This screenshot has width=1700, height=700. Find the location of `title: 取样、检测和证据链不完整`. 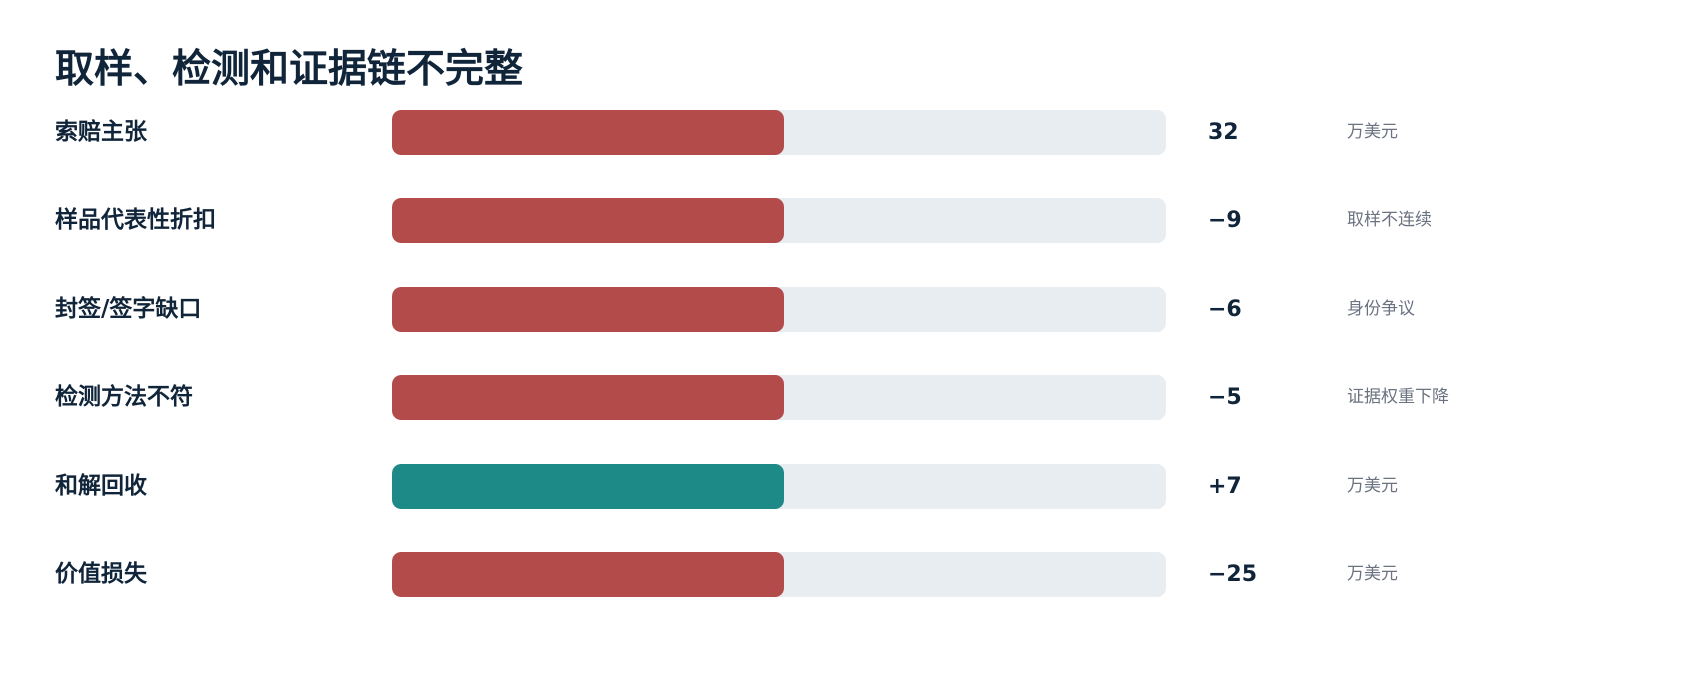

title: 取样、检测和证据链不完整 is located at coordinates (289, 69).